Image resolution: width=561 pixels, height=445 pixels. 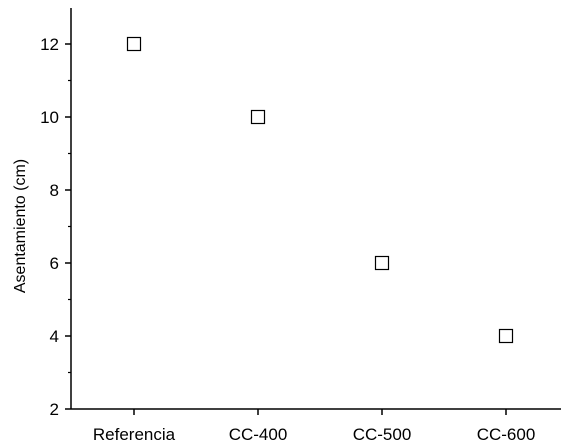 What do you see at coordinates (320, 412) in the screenshot?
I see `x-axis-ticks` at bounding box center [320, 412].